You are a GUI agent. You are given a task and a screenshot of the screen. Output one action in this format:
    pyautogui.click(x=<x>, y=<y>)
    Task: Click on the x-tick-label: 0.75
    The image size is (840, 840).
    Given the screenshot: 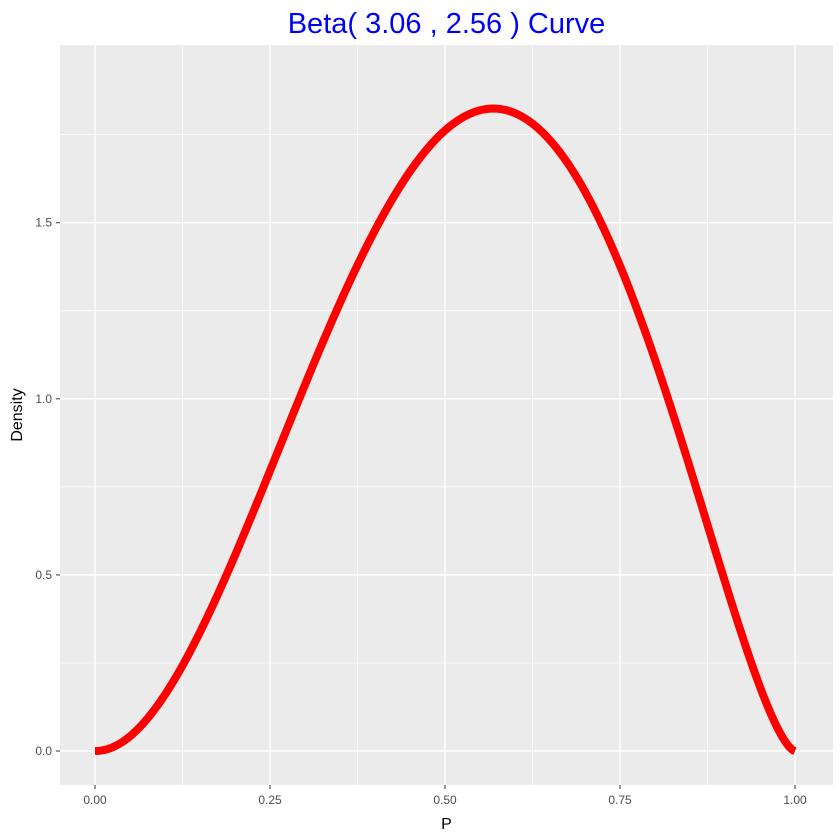 What is the action you would take?
    pyautogui.click(x=620, y=800)
    